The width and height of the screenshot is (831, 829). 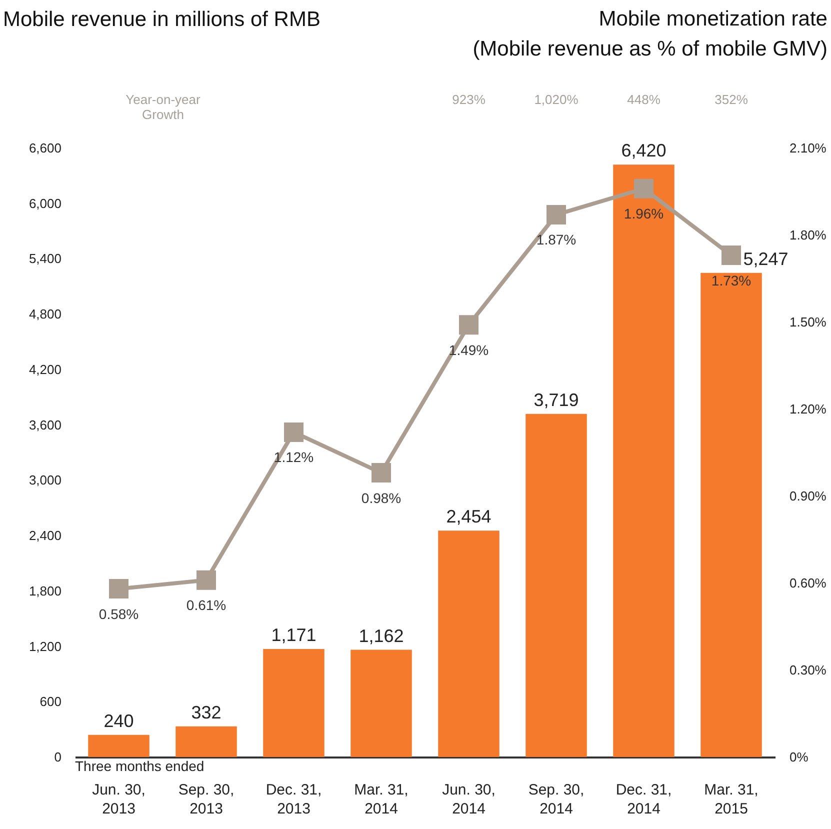 What do you see at coordinates (469, 516) in the screenshot?
I see `data-label: 2,454` at bounding box center [469, 516].